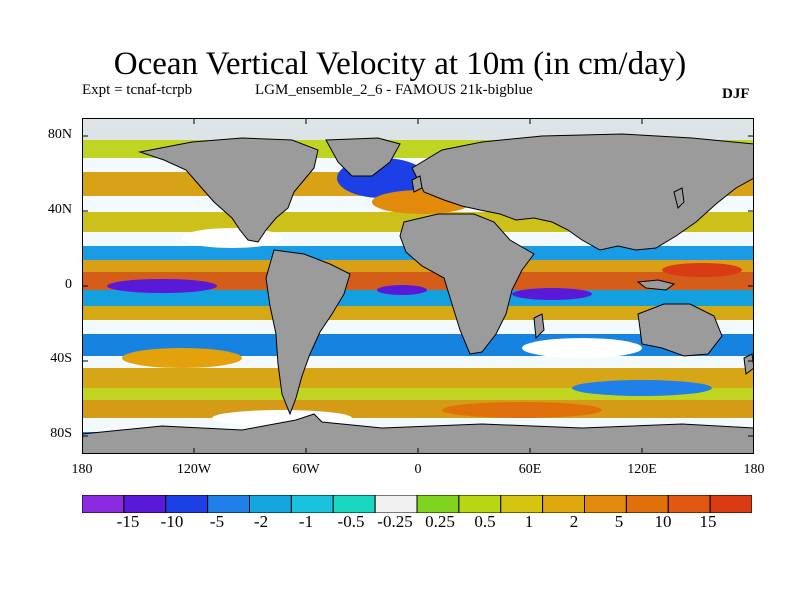 The height and width of the screenshot is (600, 800). Describe the element at coordinates (679, 198) in the screenshot. I see `japan` at that location.